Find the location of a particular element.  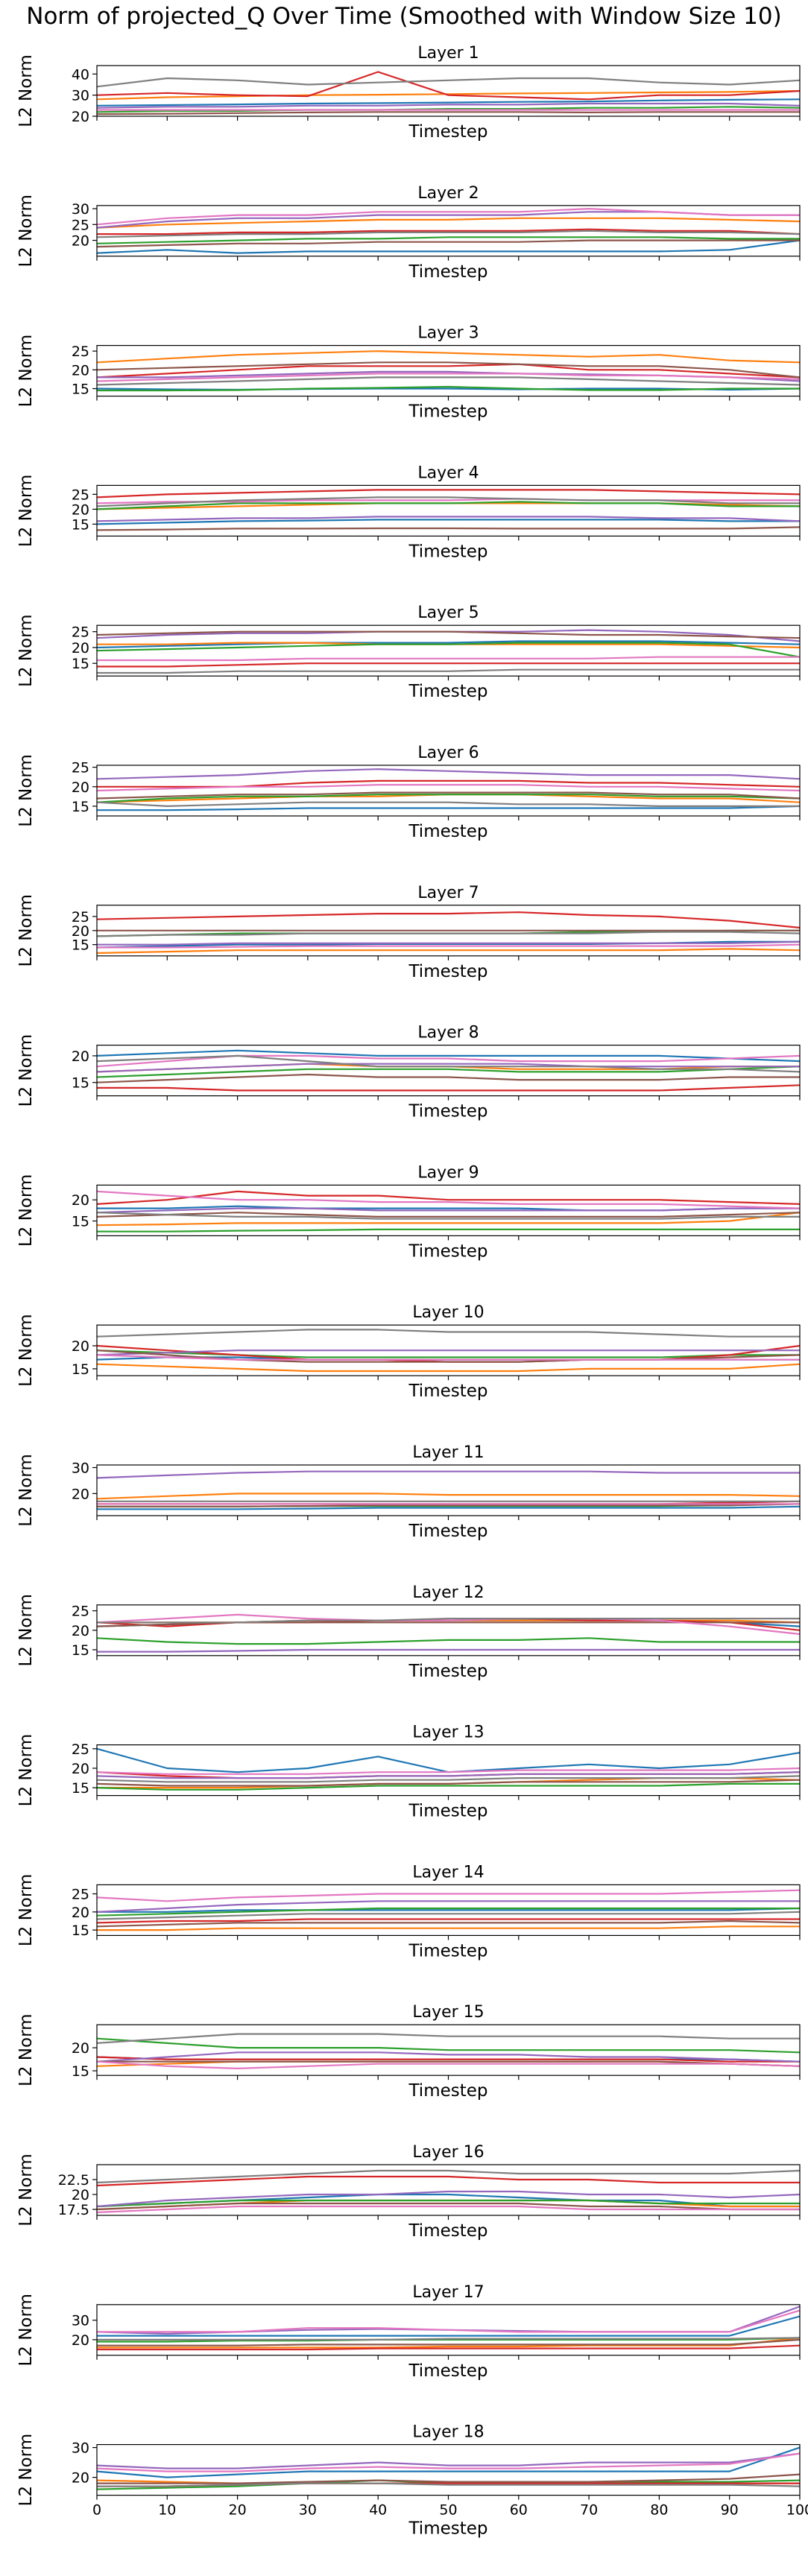

panel-layer-15: Layer 15 15 20 Timestep L2 Norm is located at coordinates (409, 2052).